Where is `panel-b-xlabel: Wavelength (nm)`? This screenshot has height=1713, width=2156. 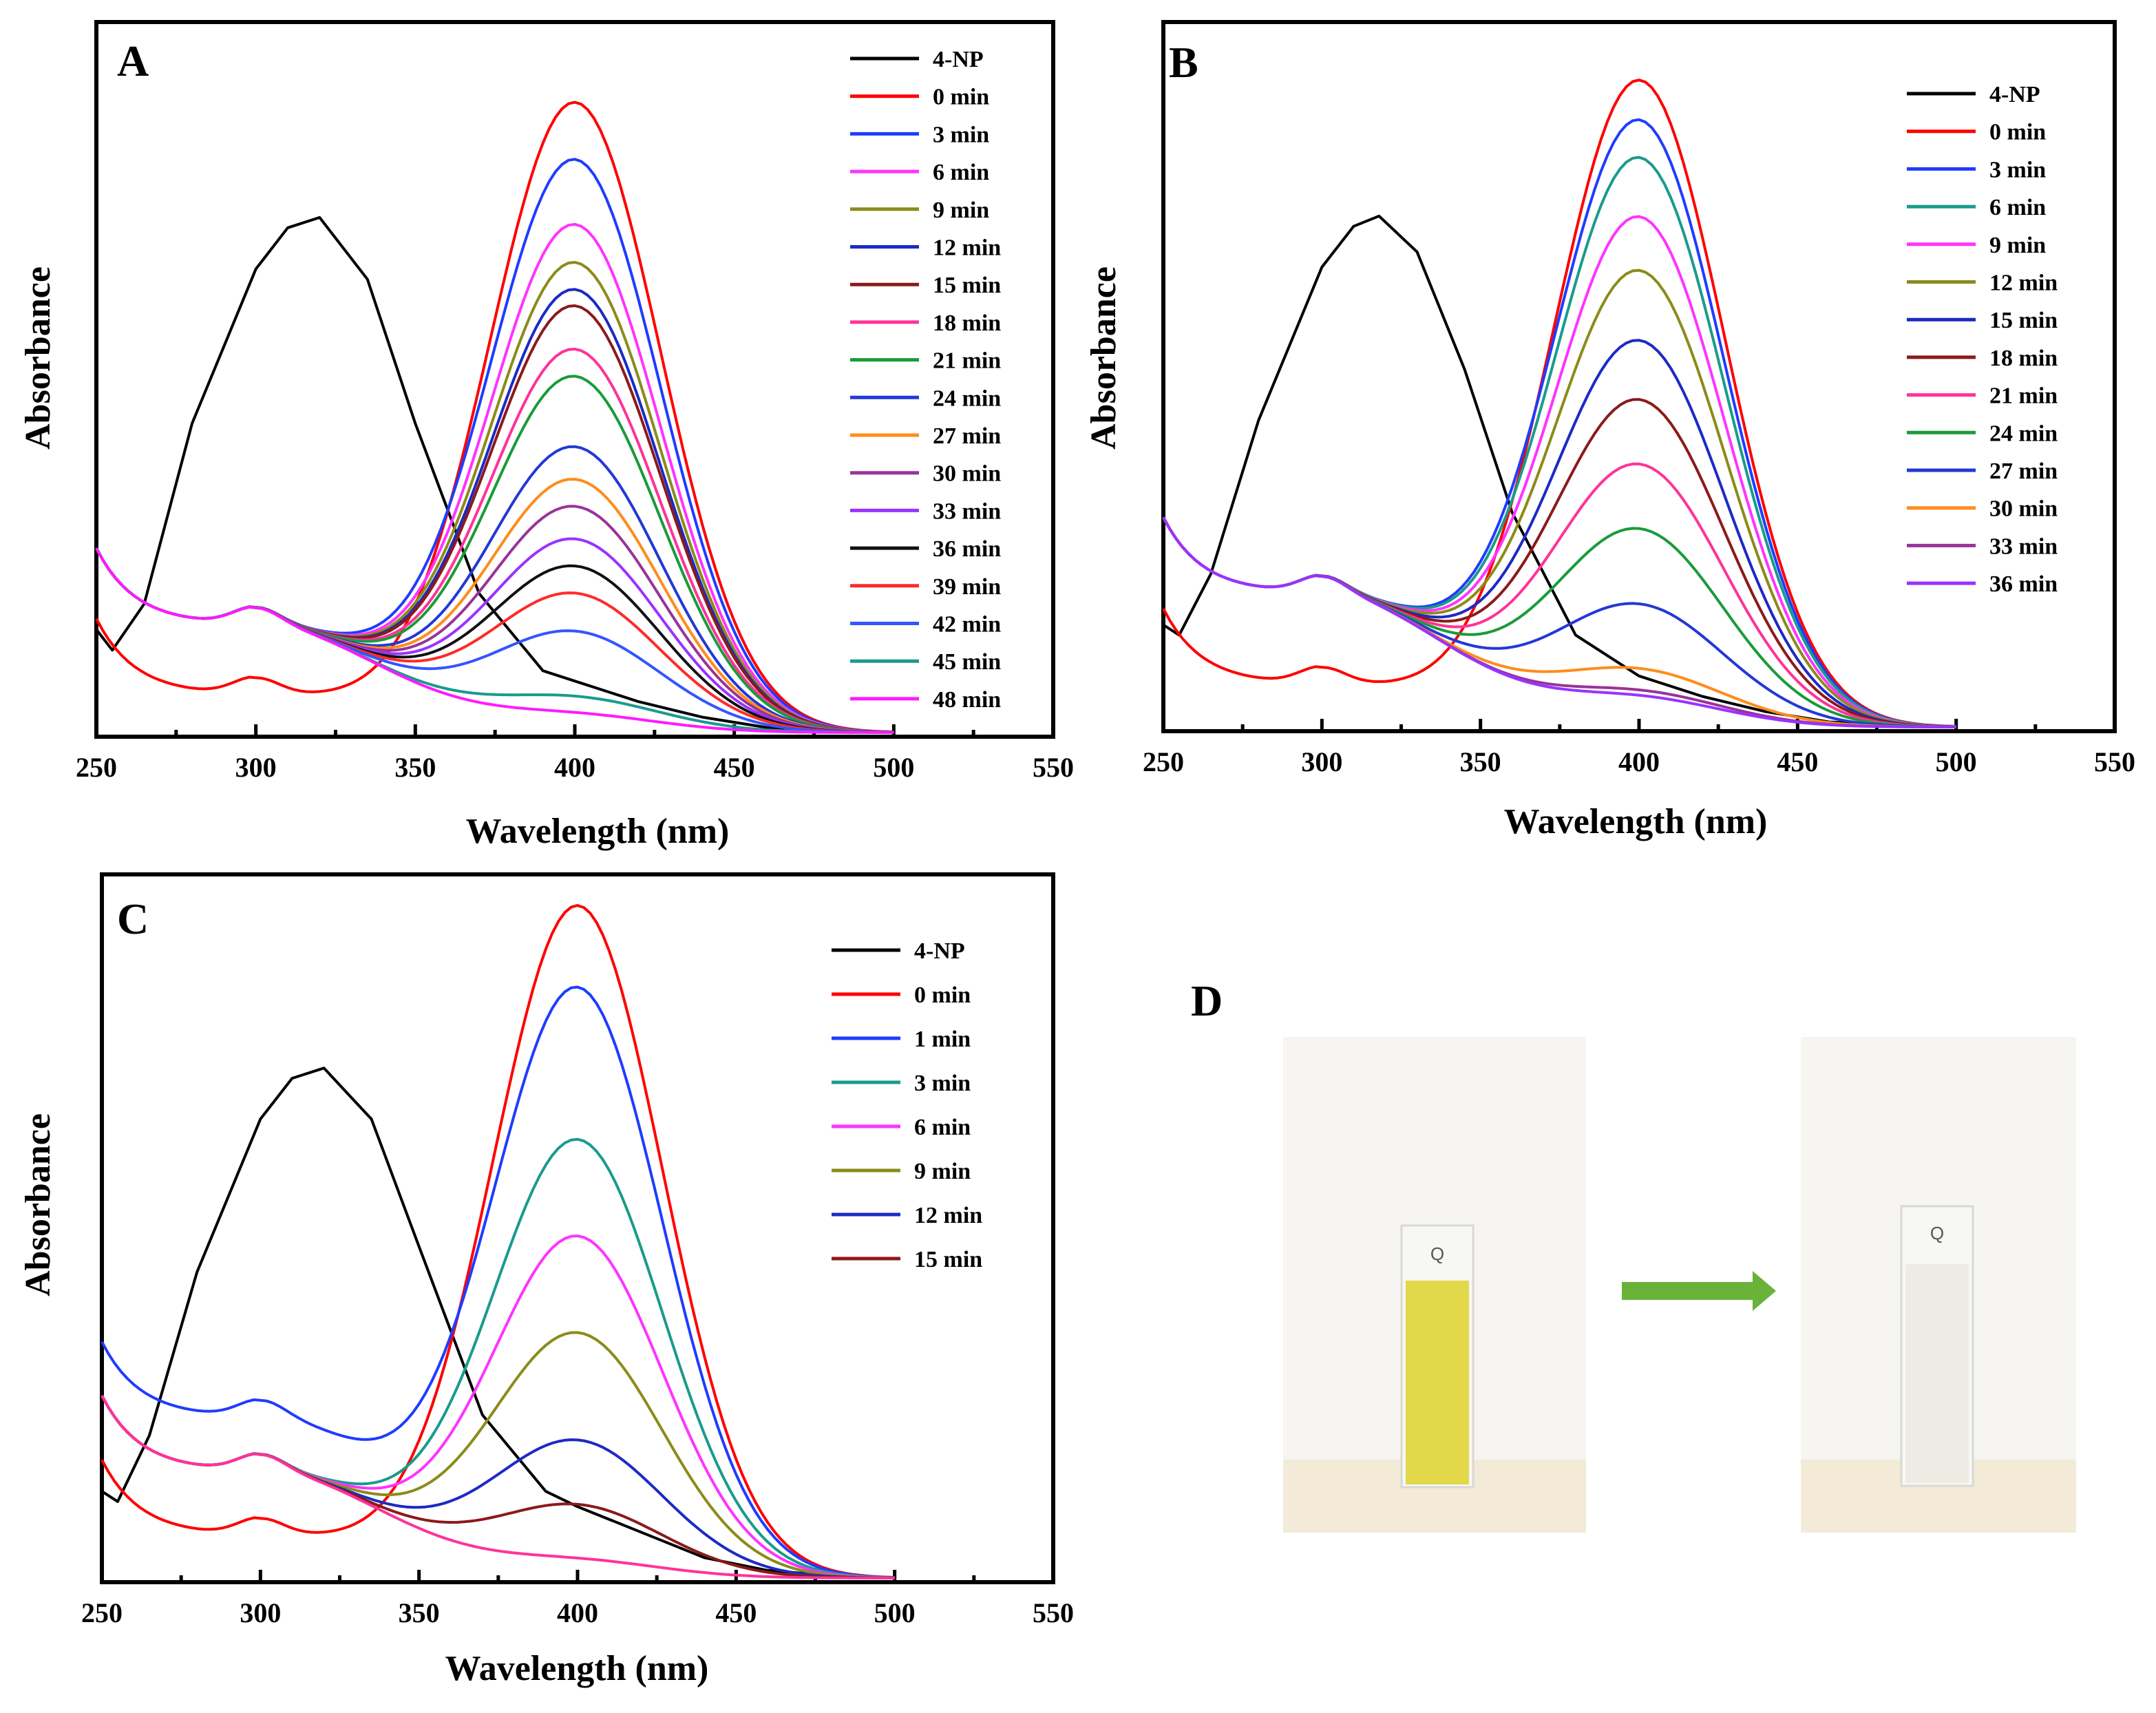 panel-b-xlabel: Wavelength (nm) is located at coordinates (1636, 821).